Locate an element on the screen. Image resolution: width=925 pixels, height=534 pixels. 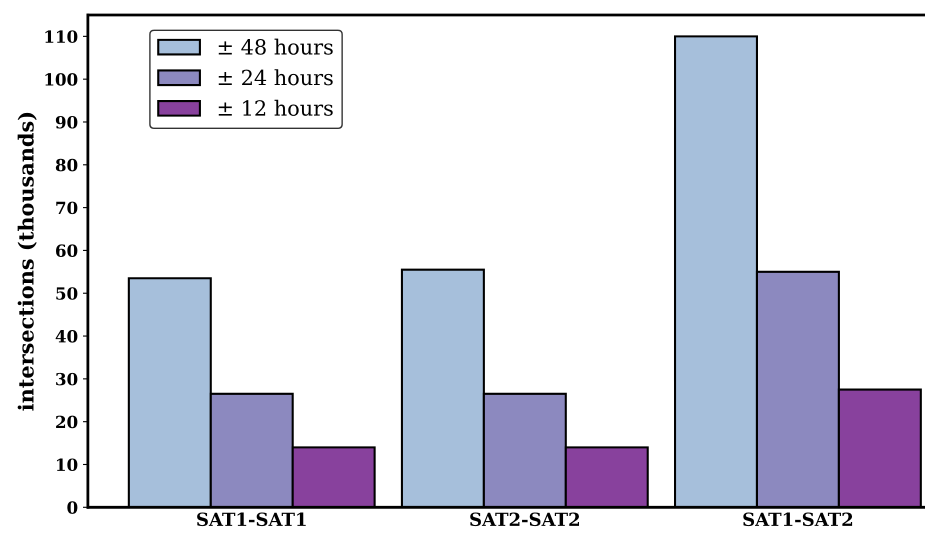
legend-label: ± 48 hours is located at coordinates (275, 46).